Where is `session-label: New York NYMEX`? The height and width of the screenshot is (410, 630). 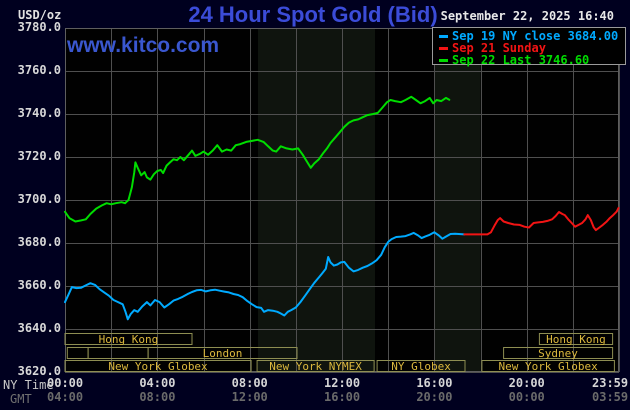
session-label: New York NYMEX is located at coordinates (315, 366).